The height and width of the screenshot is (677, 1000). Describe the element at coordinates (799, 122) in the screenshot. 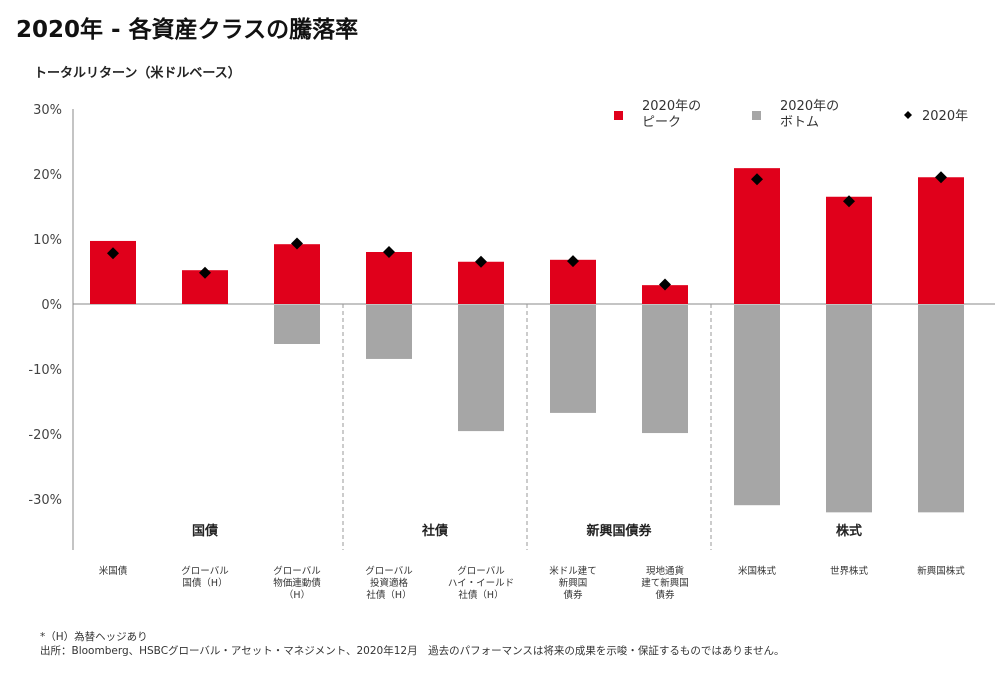

I see `legend-label: ボトム` at that location.